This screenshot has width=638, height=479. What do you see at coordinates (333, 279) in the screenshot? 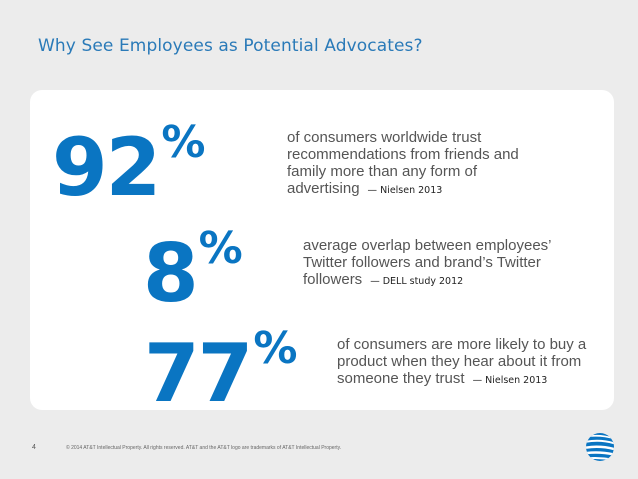
I see `desc-line: followers` at bounding box center [333, 279].